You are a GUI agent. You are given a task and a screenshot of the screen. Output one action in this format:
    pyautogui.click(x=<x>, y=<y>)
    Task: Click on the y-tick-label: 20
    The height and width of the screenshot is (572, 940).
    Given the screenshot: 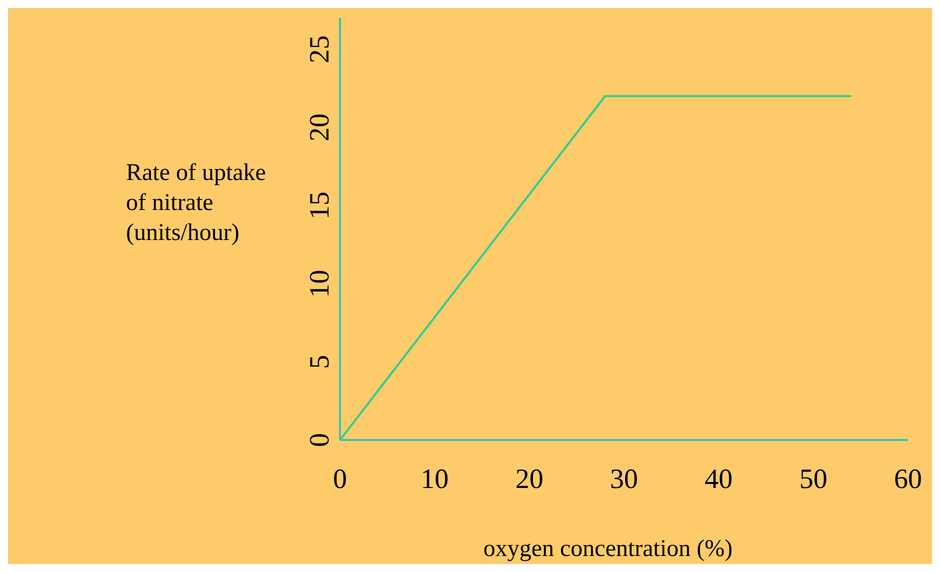 What is the action you would take?
    pyautogui.click(x=320, y=127)
    